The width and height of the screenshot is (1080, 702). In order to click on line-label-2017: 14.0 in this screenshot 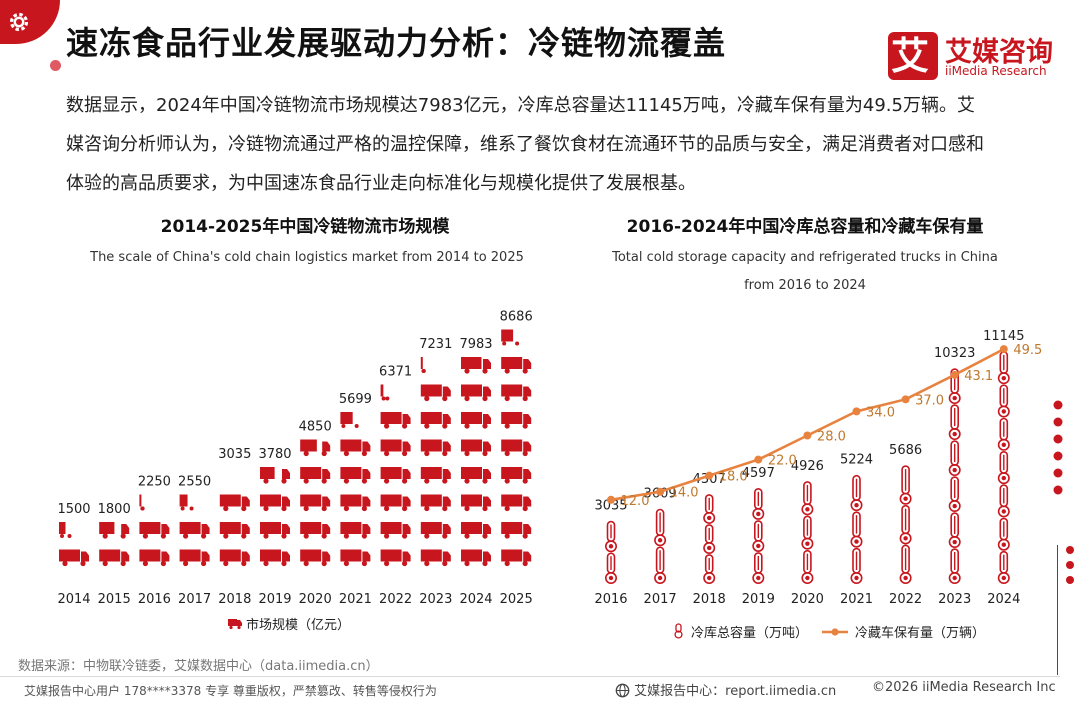, I will do `click(684, 493)`.